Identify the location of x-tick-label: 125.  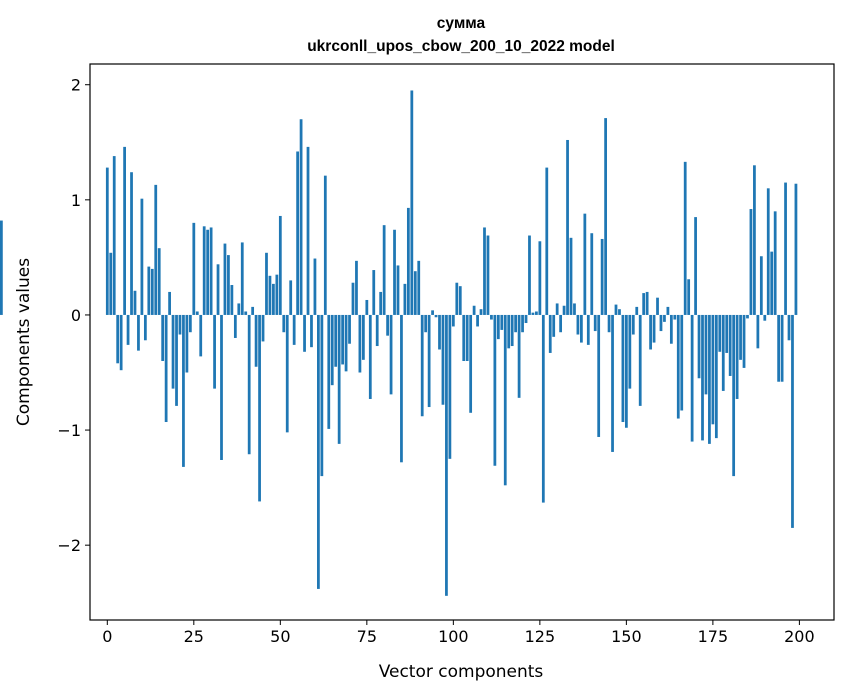
(540, 636).